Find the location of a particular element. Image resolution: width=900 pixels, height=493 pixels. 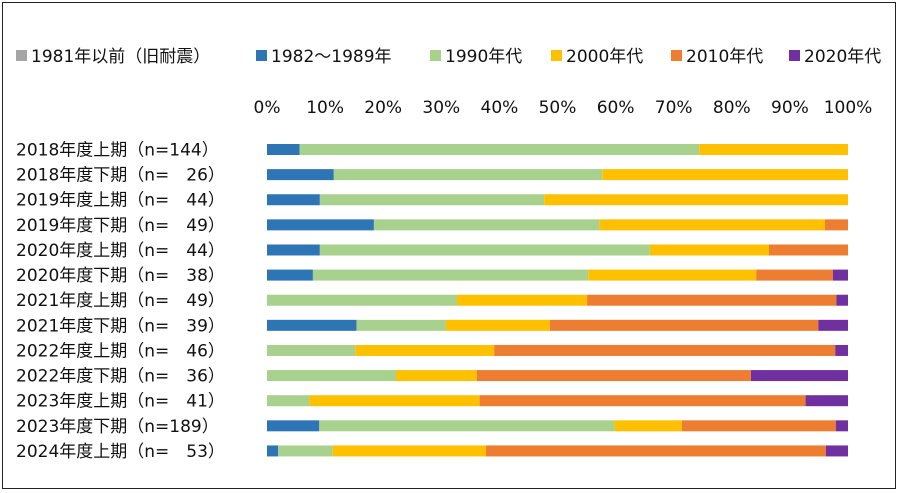

x-tick-label: 10% is located at coordinates (325, 108).